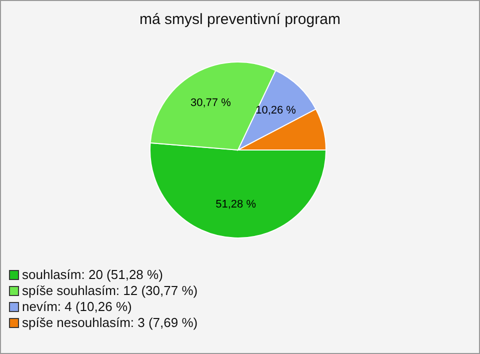 This screenshot has width=480, height=354. What do you see at coordinates (236, 204) in the screenshot?
I see `data-label: 51,28 %` at bounding box center [236, 204].